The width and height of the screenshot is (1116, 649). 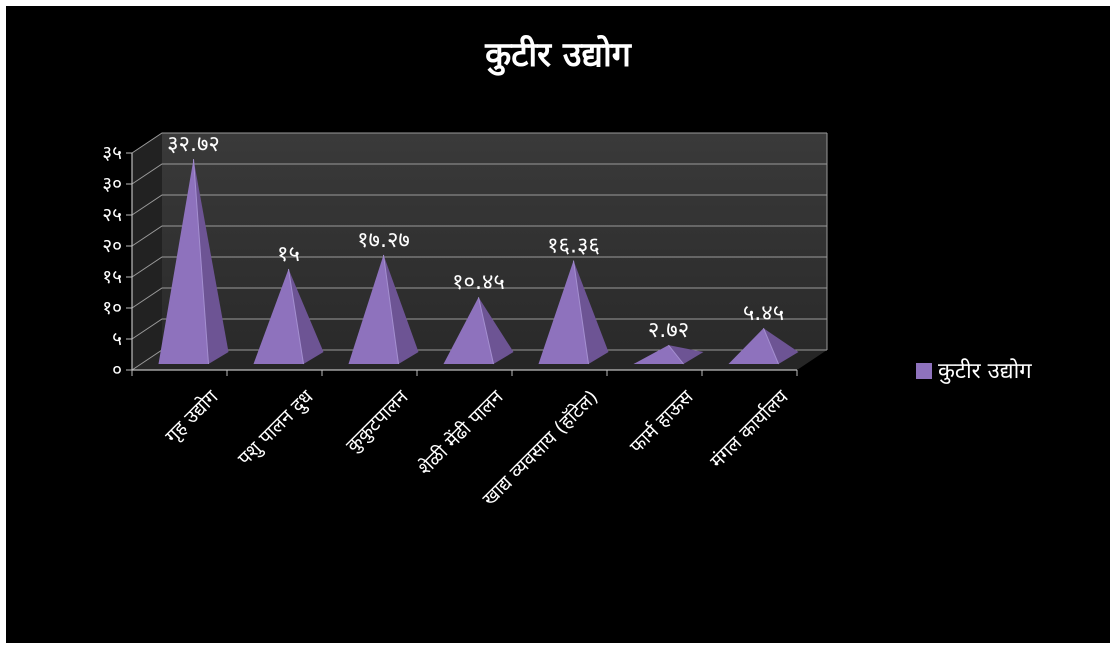 What do you see at coordinates (288, 254) in the screenshot?
I see `data-label: १५` at bounding box center [288, 254].